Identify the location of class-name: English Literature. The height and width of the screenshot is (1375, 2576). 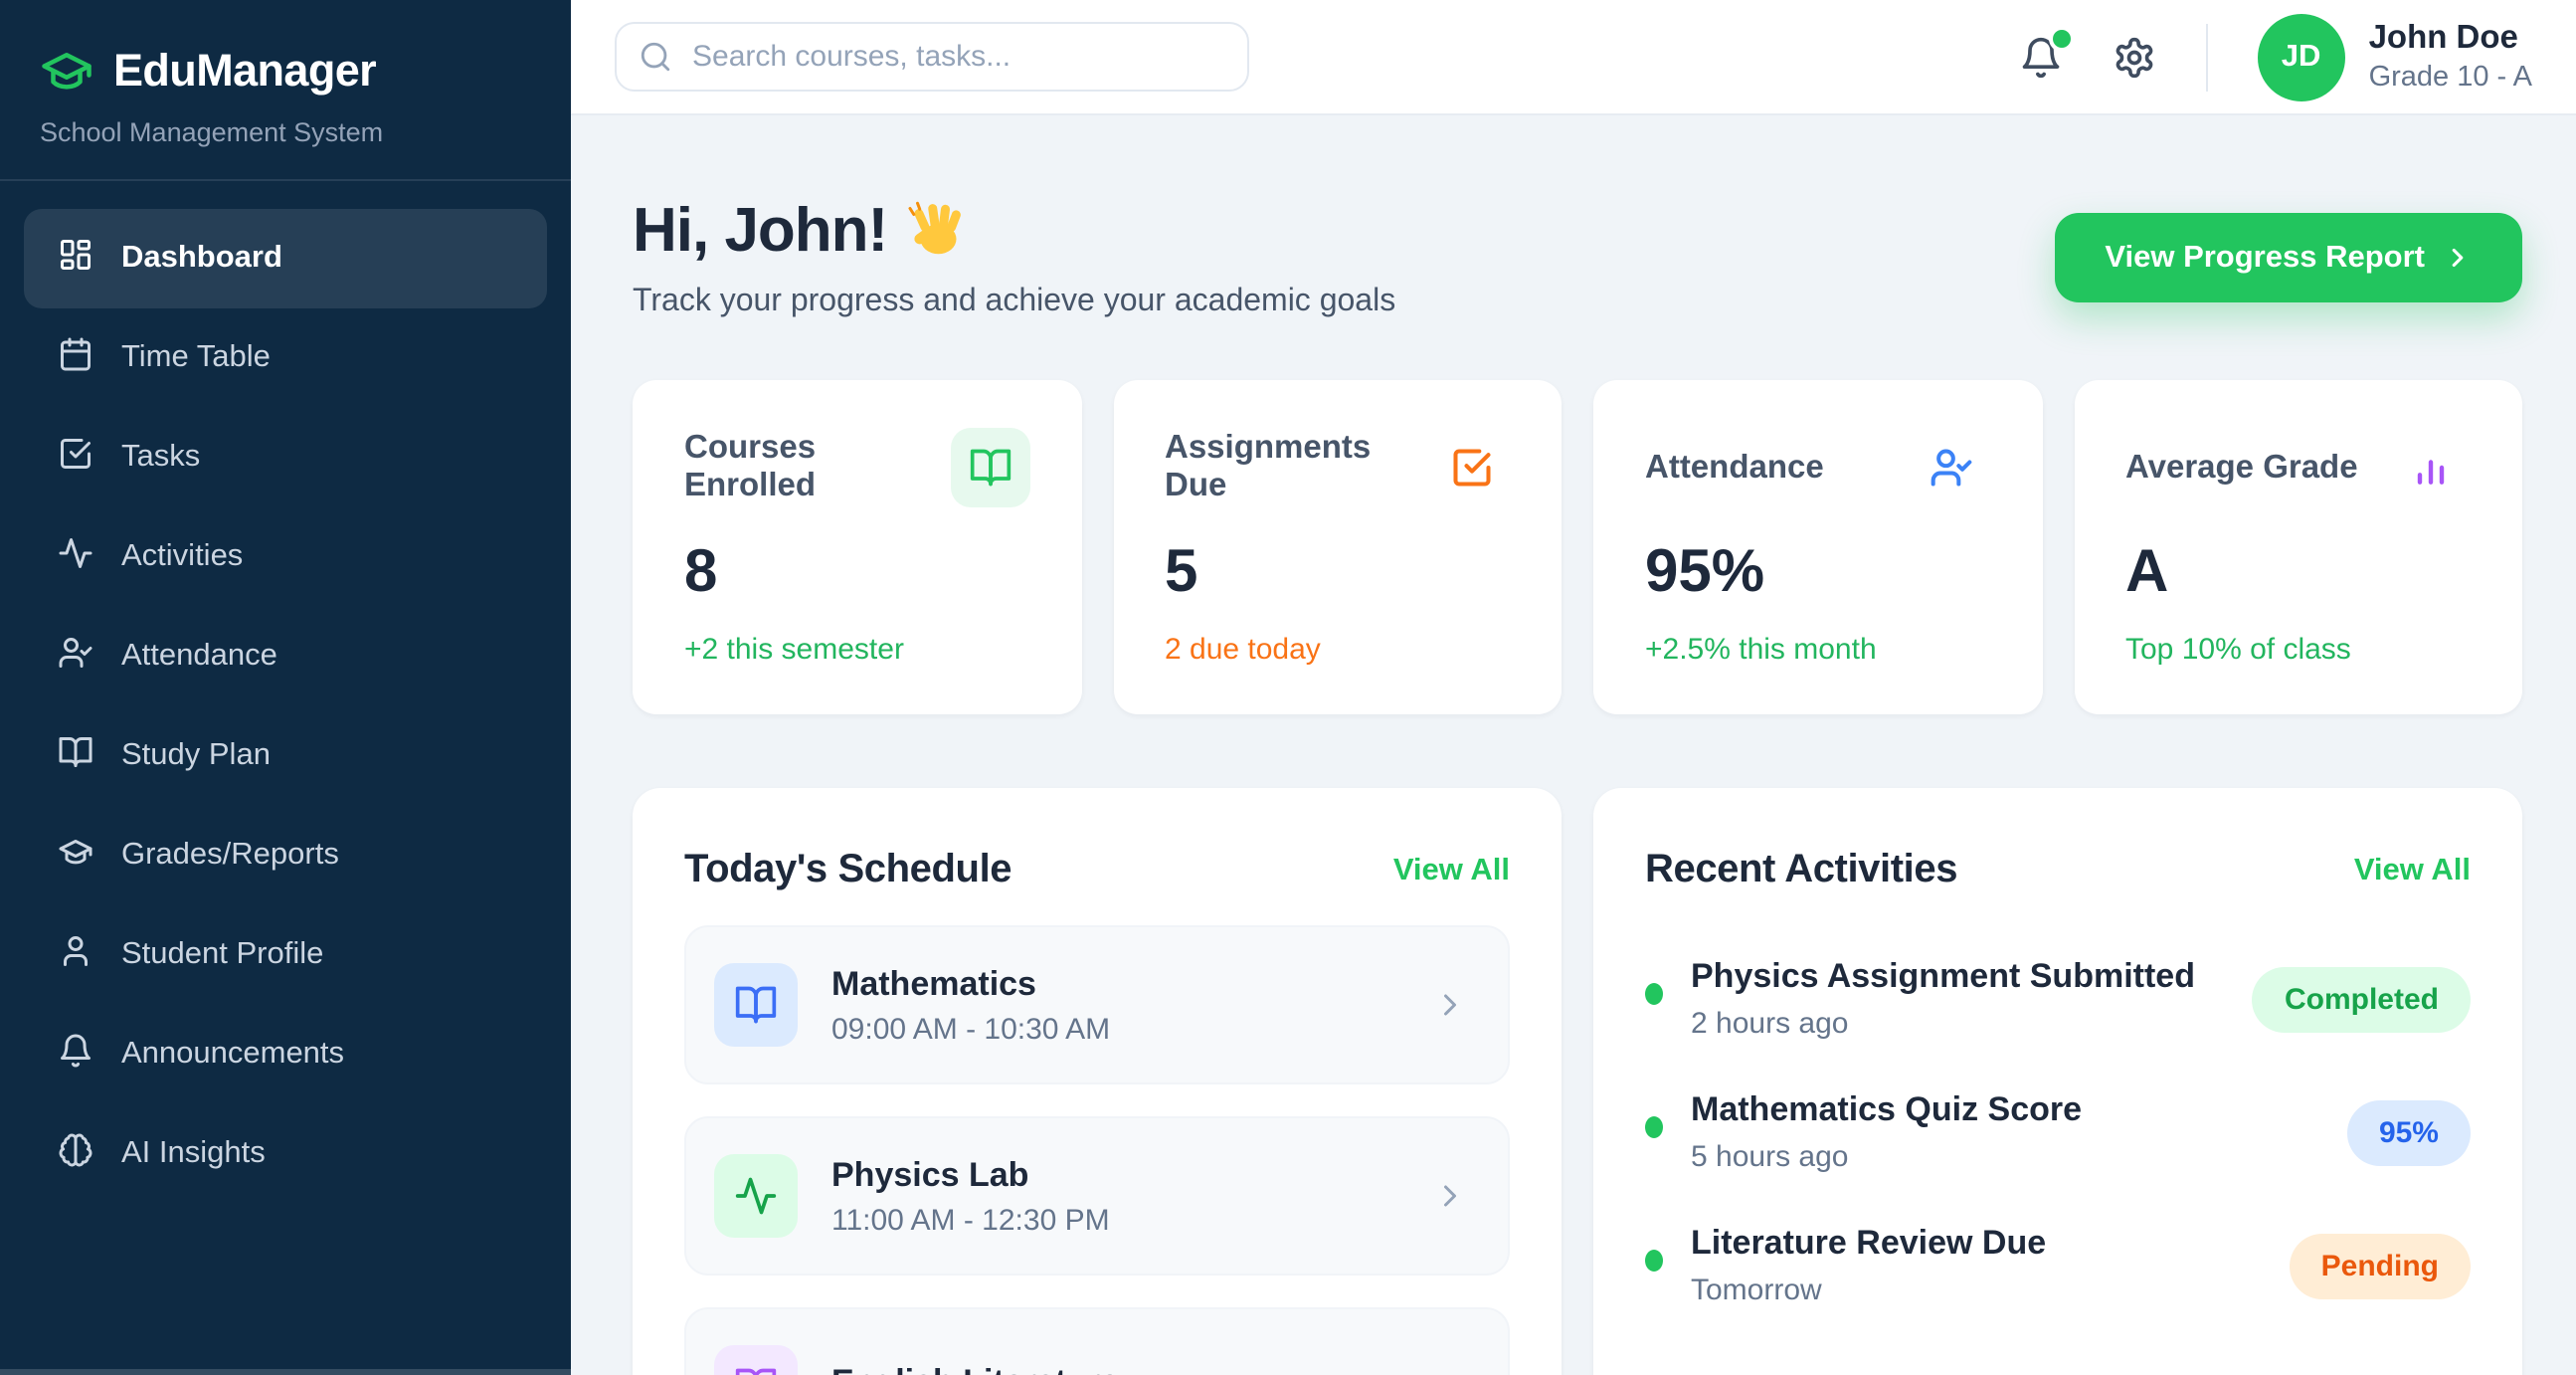
(975, 1369).